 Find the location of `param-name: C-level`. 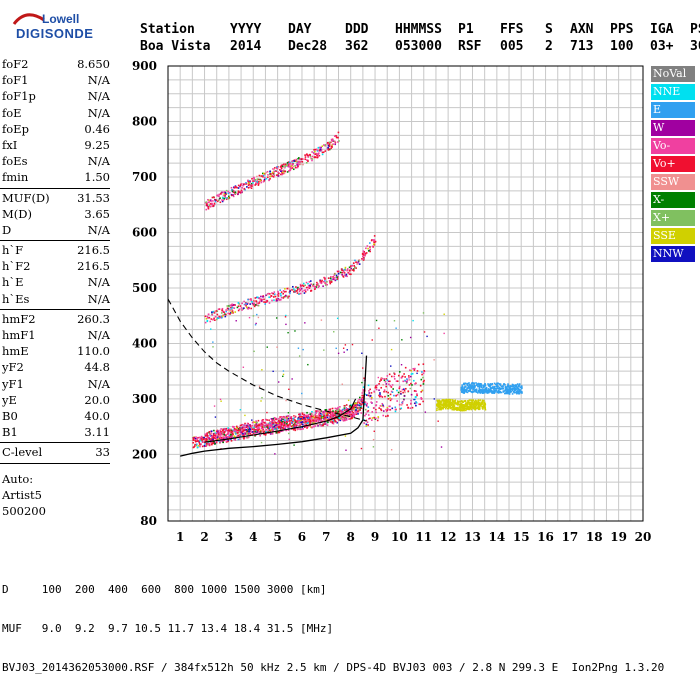

param-name: C-level is located at coordinates (22, 452).